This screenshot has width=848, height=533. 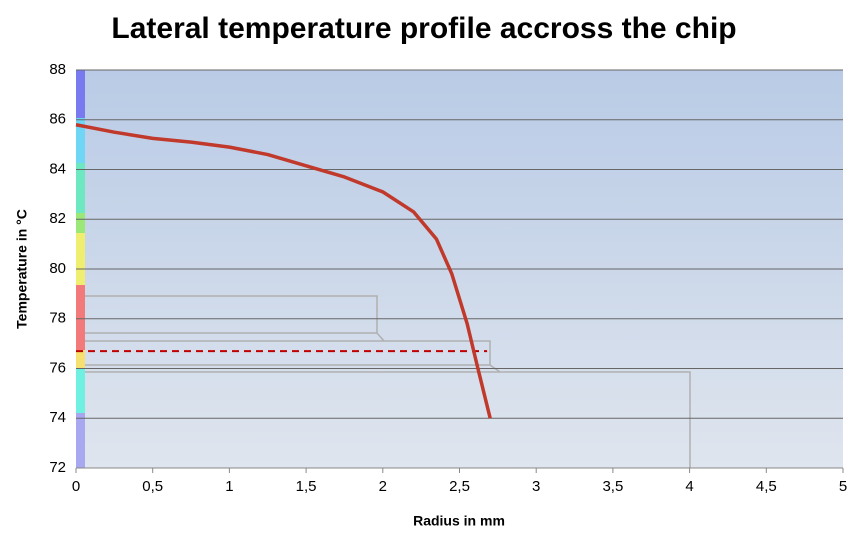 I want to click on y-tick-label: 84, so click(x=57, y=168).